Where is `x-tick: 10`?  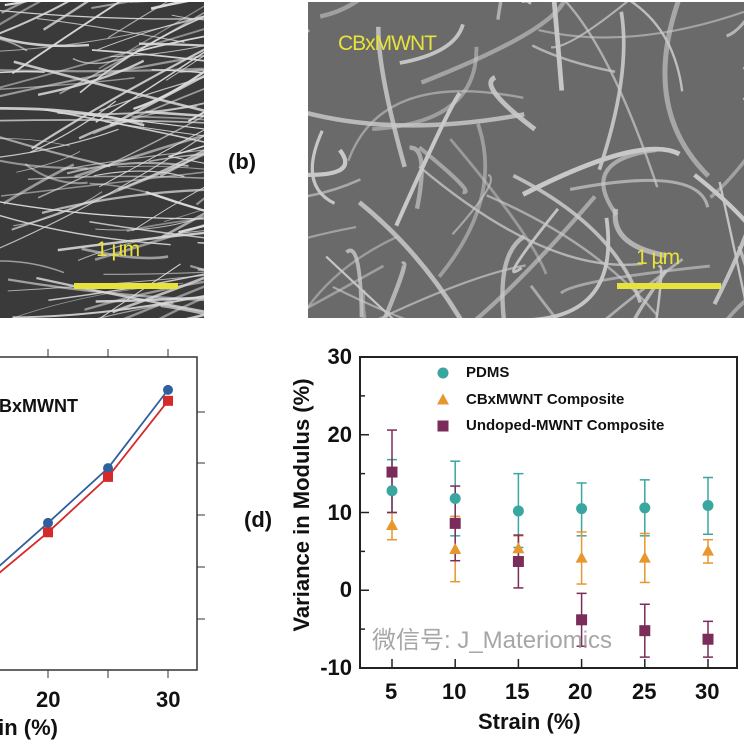
x-tick: 10 is located at coordinates (454, 691).